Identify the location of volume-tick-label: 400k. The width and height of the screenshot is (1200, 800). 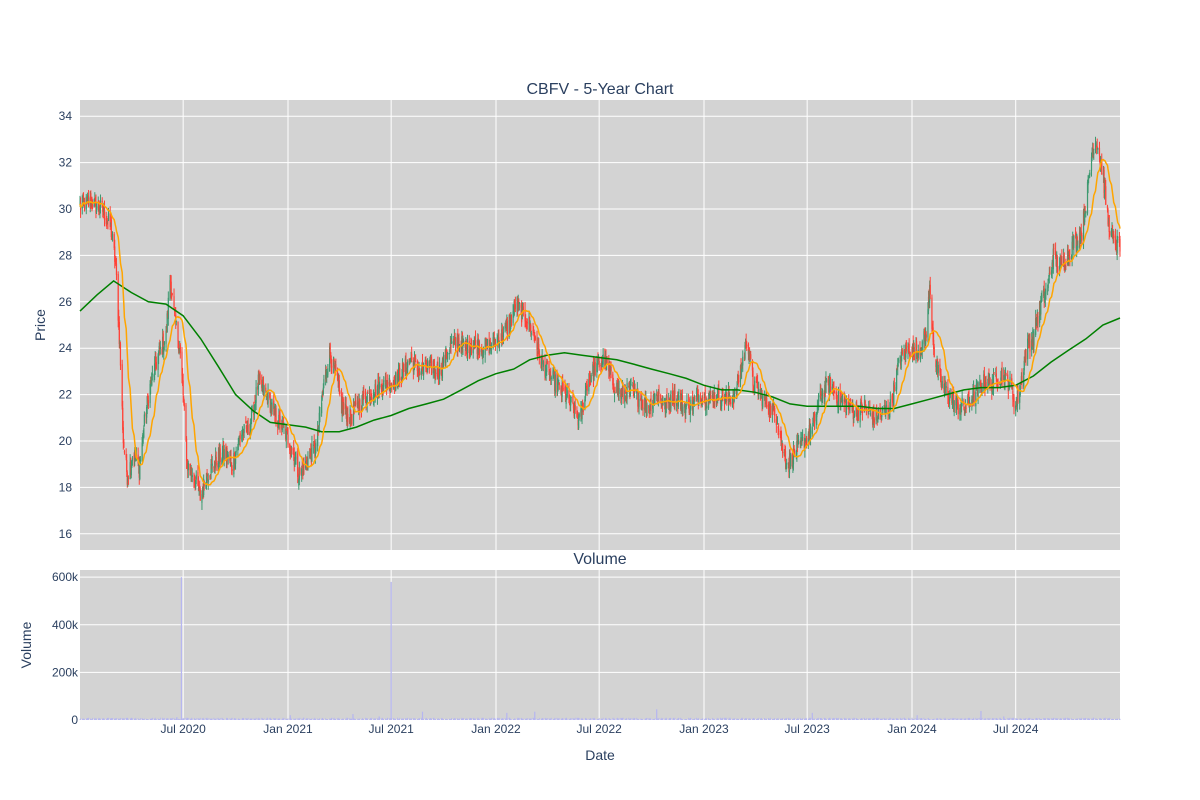
(65, 625).